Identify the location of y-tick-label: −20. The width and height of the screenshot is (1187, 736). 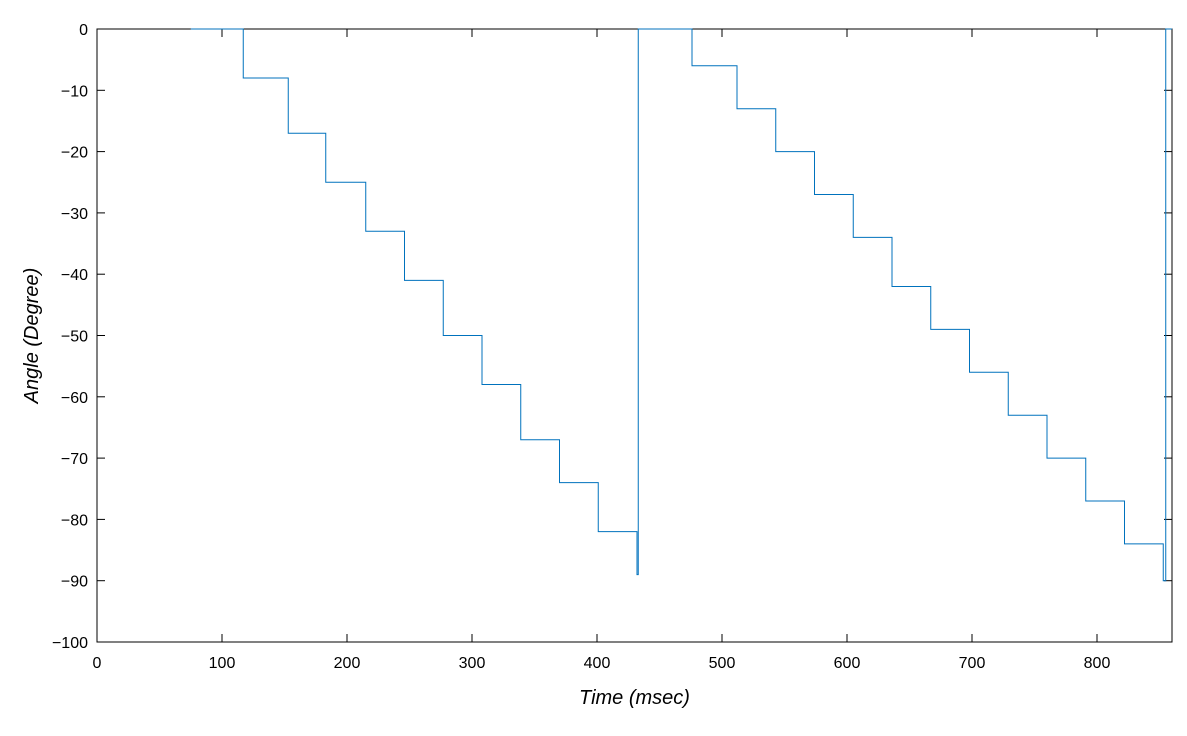
(74, 153).